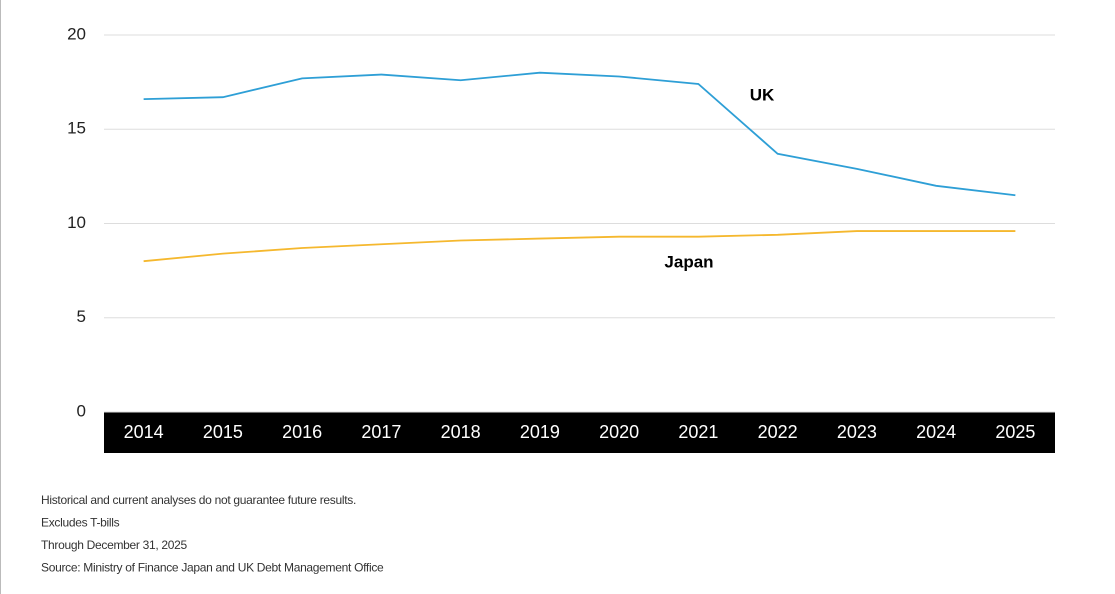 The height and width of the screenshot is (594, 1115). What do you see at coordinates (1015, 432) in the screenshot?
I see `x-tick-label: 2025` at bounding box center [1015, 432].